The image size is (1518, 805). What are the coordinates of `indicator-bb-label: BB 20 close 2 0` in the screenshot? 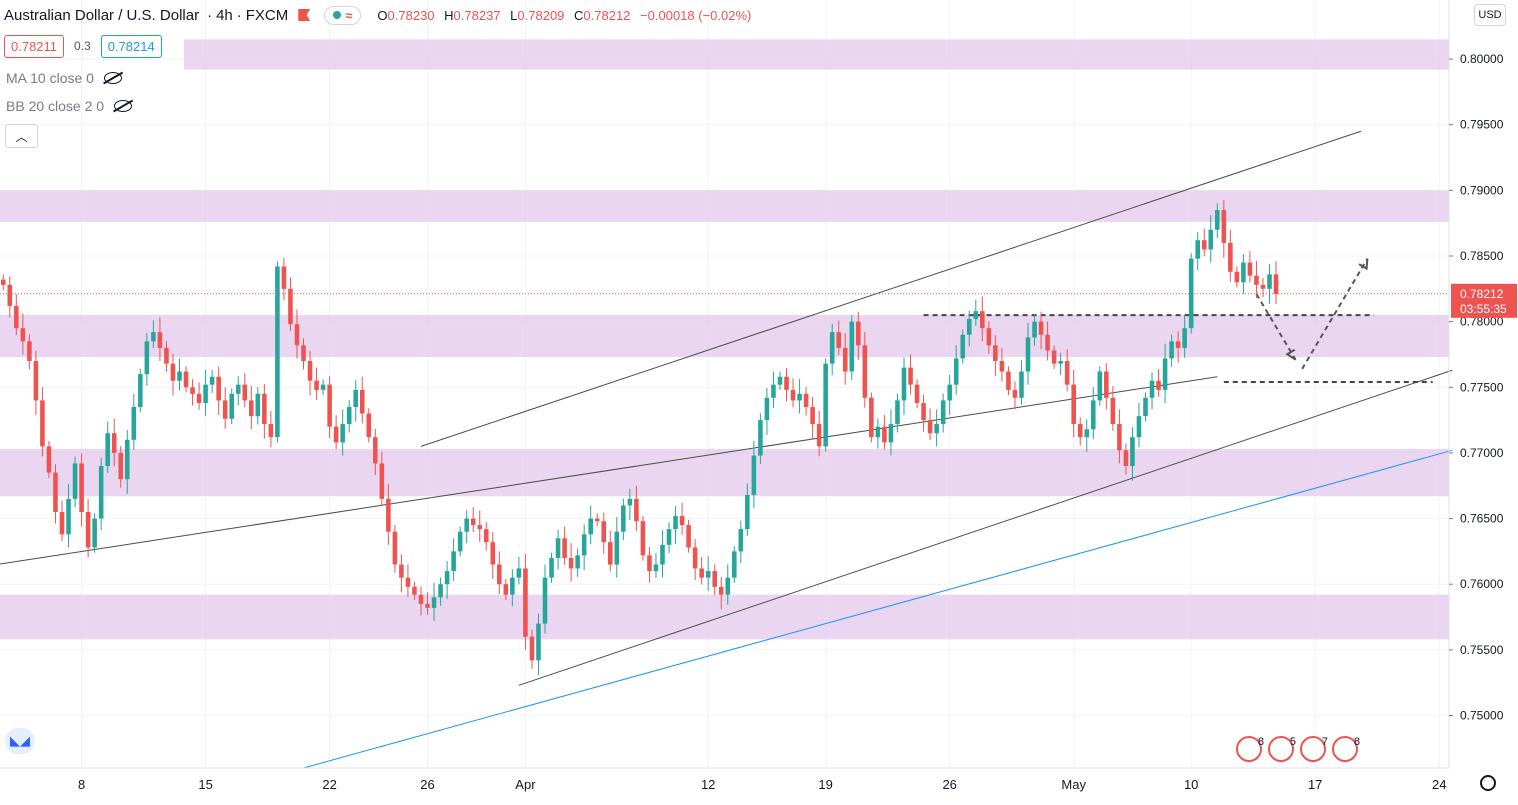 It's located at (55, 106).